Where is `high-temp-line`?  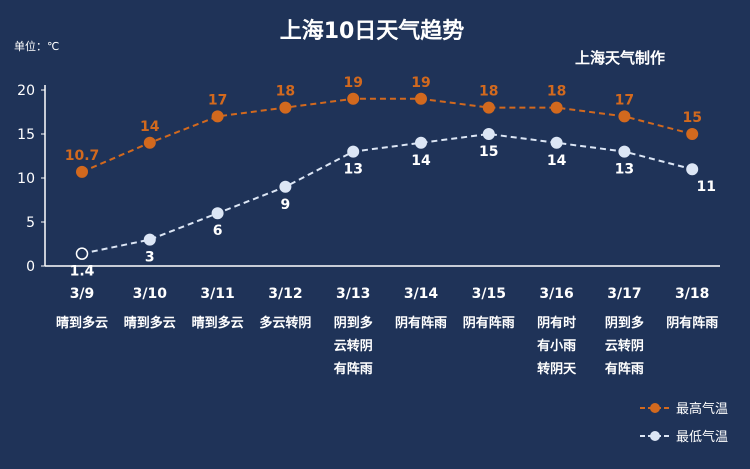 high-temp-line is located at coordinates (387, 135).